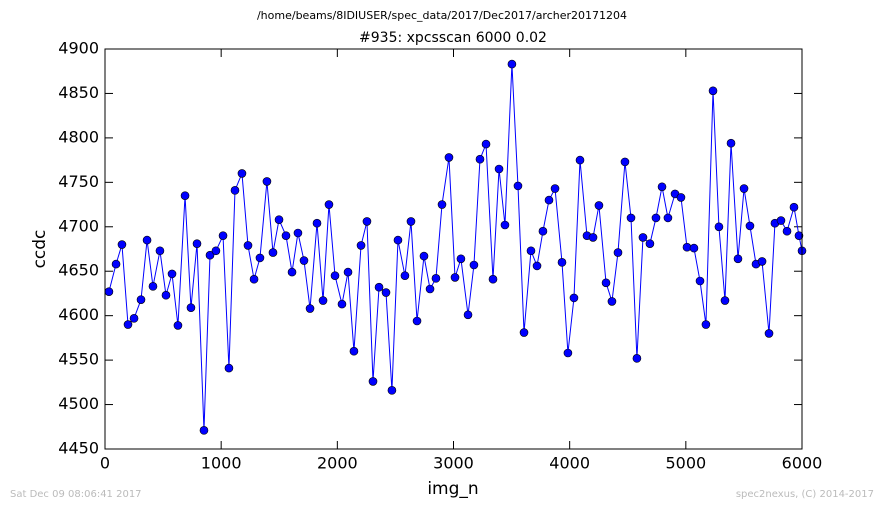 The width and height of the screenshot is (884, 509). What do you see at coordinates (76, 494) in the screenshot?
I see `footer-left: Sat Dec 09 08:06:41 2017` at bounding box center [76, 494].